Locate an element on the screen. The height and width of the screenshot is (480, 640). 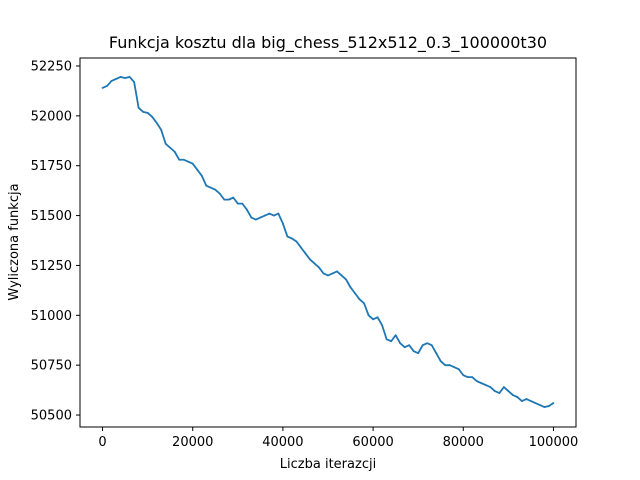
x-tick-label: 60000 is located at coordinates (372, 442).